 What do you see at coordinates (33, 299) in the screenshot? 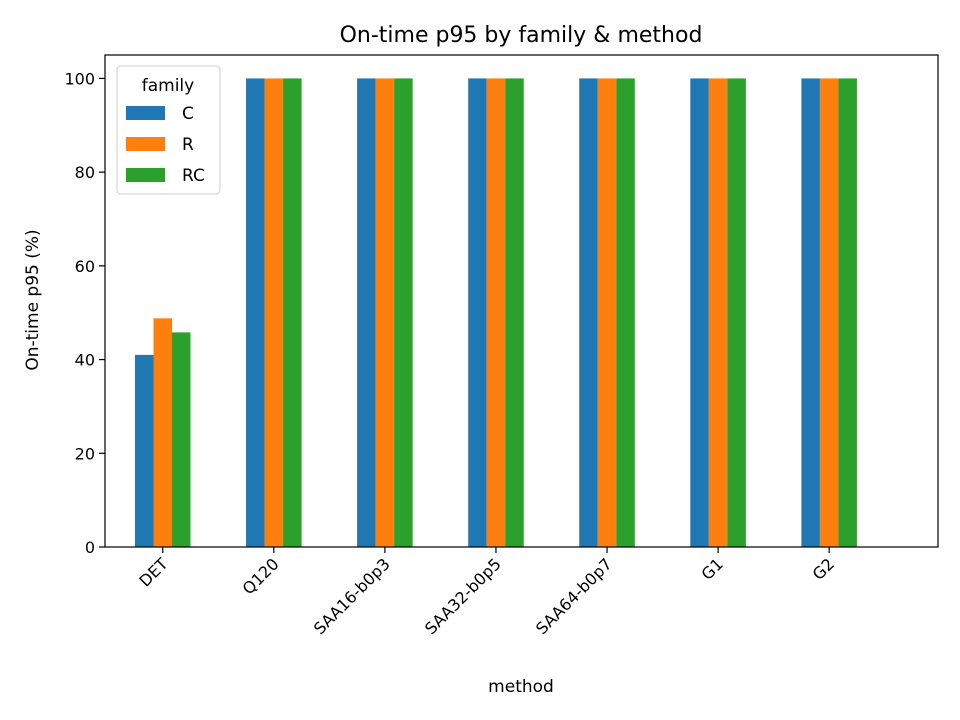
I see `y-axis-label: On-time p95 (%)` at bounding box center [33, 299].